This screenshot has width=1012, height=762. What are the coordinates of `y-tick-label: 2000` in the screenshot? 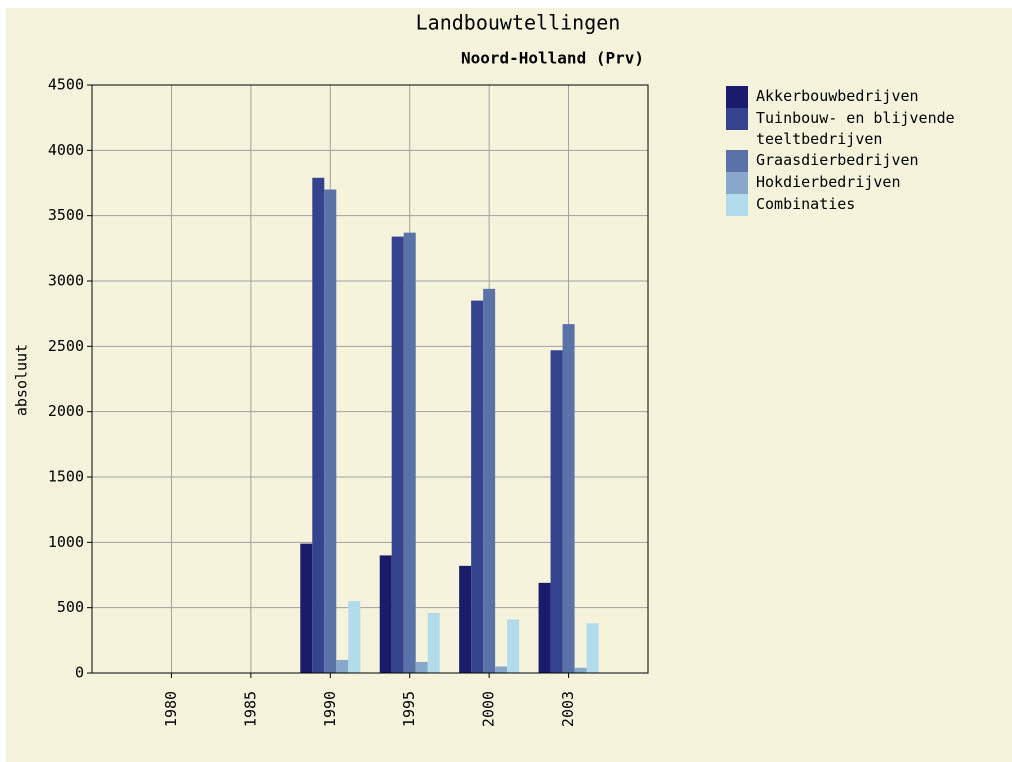 It's located at (66, 411).